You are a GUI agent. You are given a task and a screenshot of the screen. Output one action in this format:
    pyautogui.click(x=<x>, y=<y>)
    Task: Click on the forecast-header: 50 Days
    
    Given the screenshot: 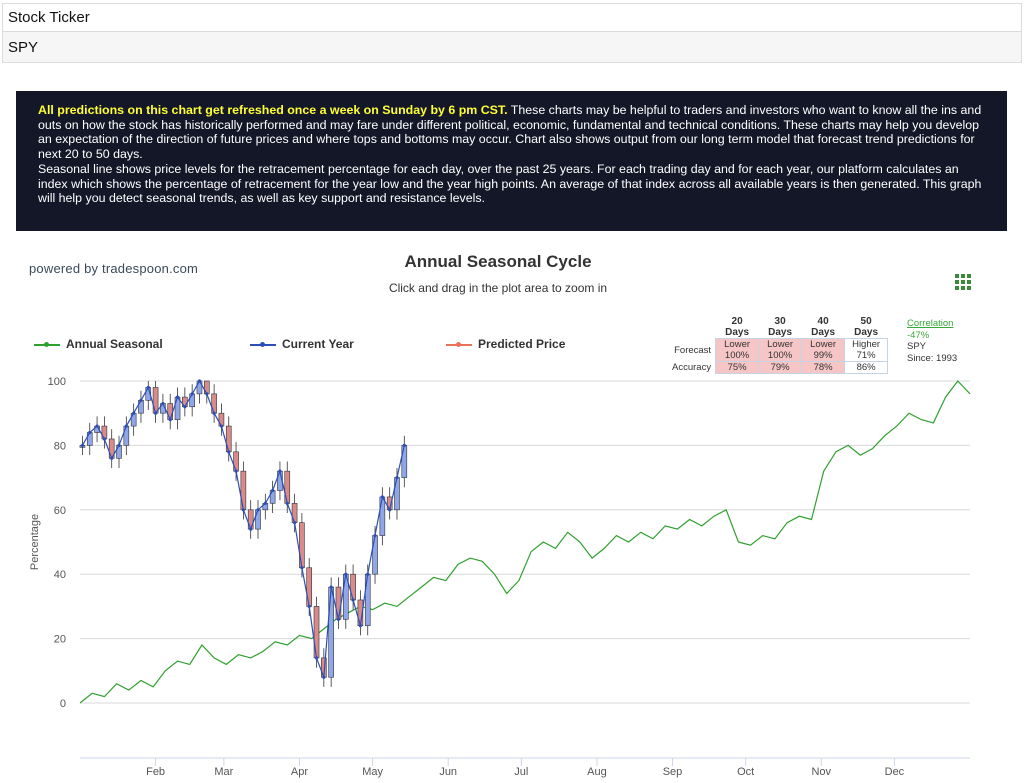 What is the action you would take?
    pyautogui.click(x=866, y=327)
    